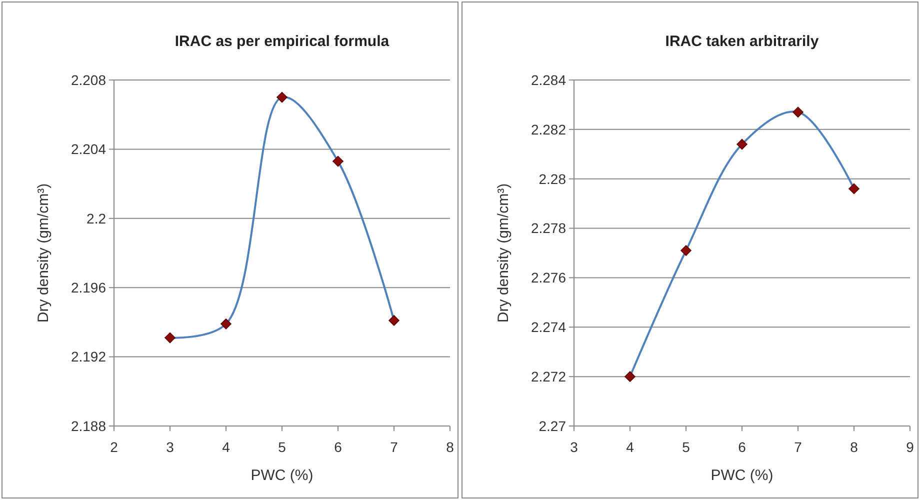 Image resolution: width=920 pixels, height=500 pixels. Describe the element at coordinates (910, 447) in the screenshot. I see `x-tick-label: 9` at that location.